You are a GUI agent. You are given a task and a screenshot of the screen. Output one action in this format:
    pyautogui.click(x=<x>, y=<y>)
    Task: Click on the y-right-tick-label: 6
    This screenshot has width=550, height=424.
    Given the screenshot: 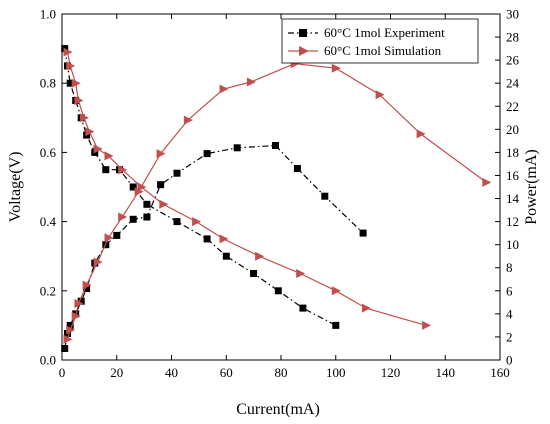 What is the action you would take?
    pyautogui.click(x=509, y=290)
    